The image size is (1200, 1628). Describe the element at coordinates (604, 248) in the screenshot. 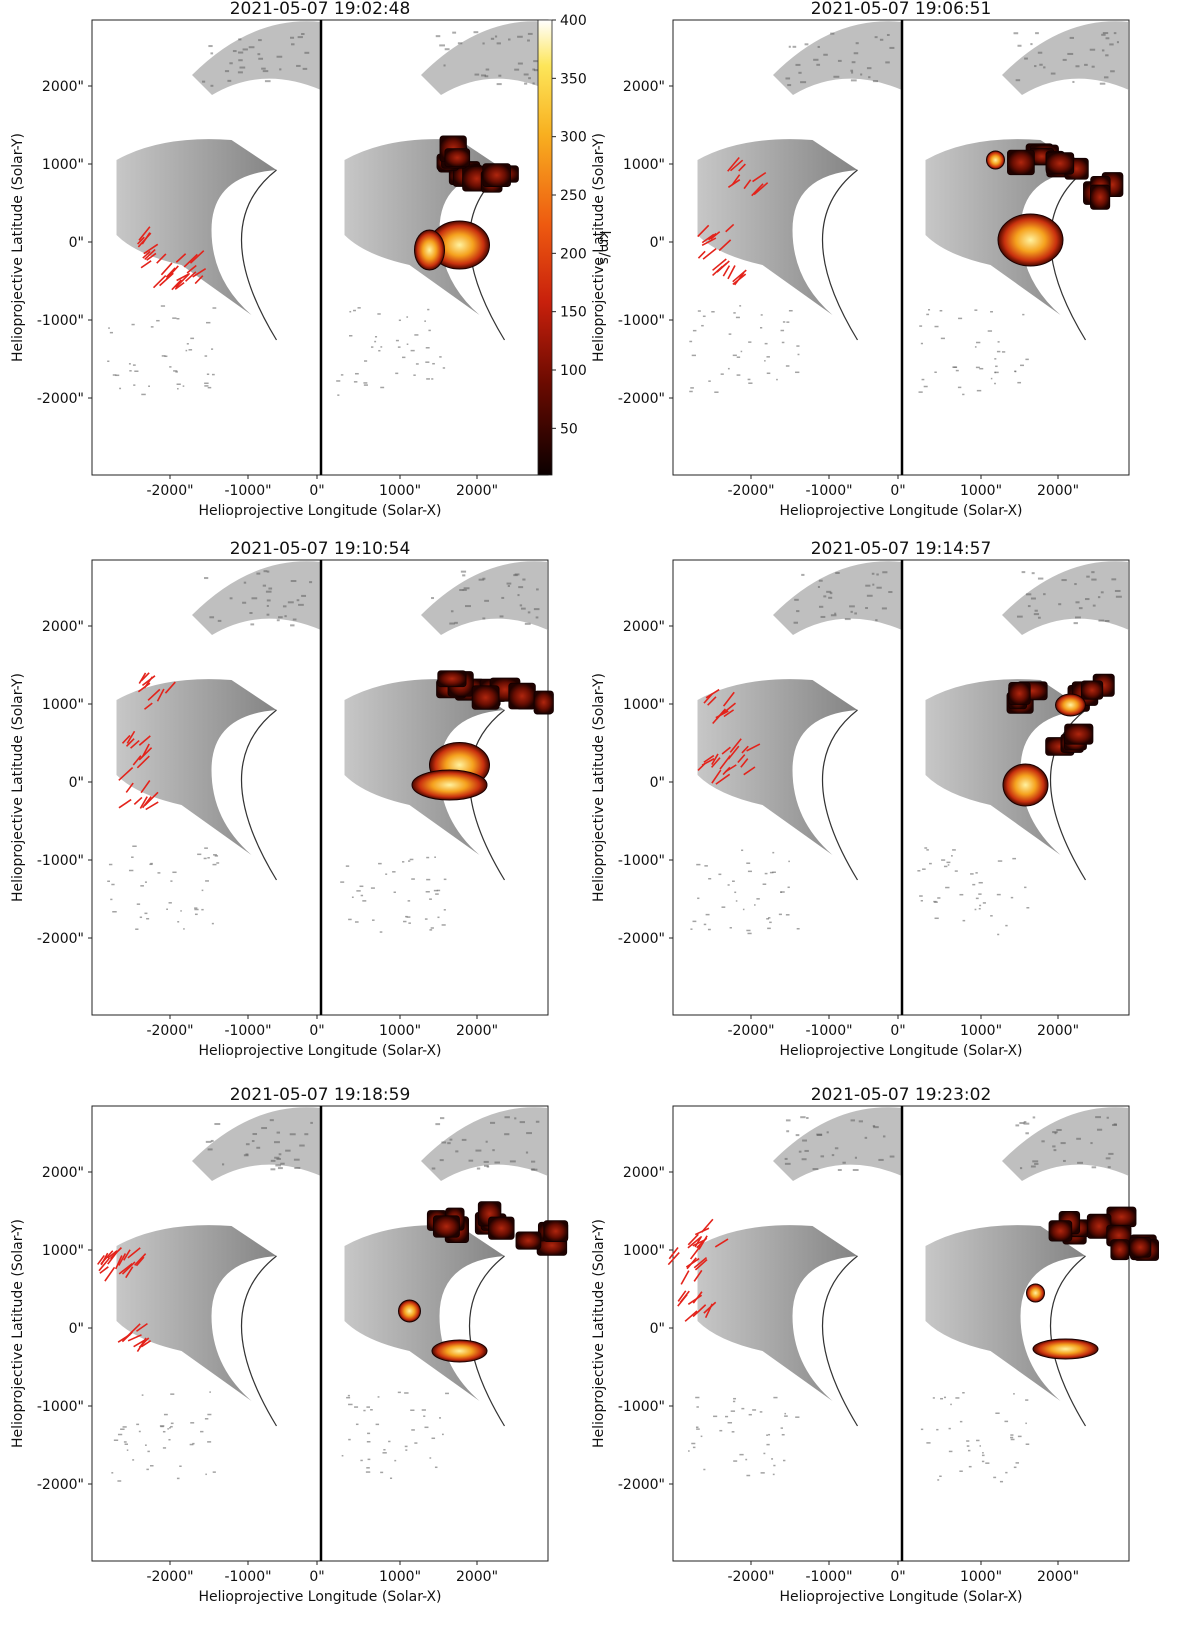

I see `colorbar-label: km/s` at that location.